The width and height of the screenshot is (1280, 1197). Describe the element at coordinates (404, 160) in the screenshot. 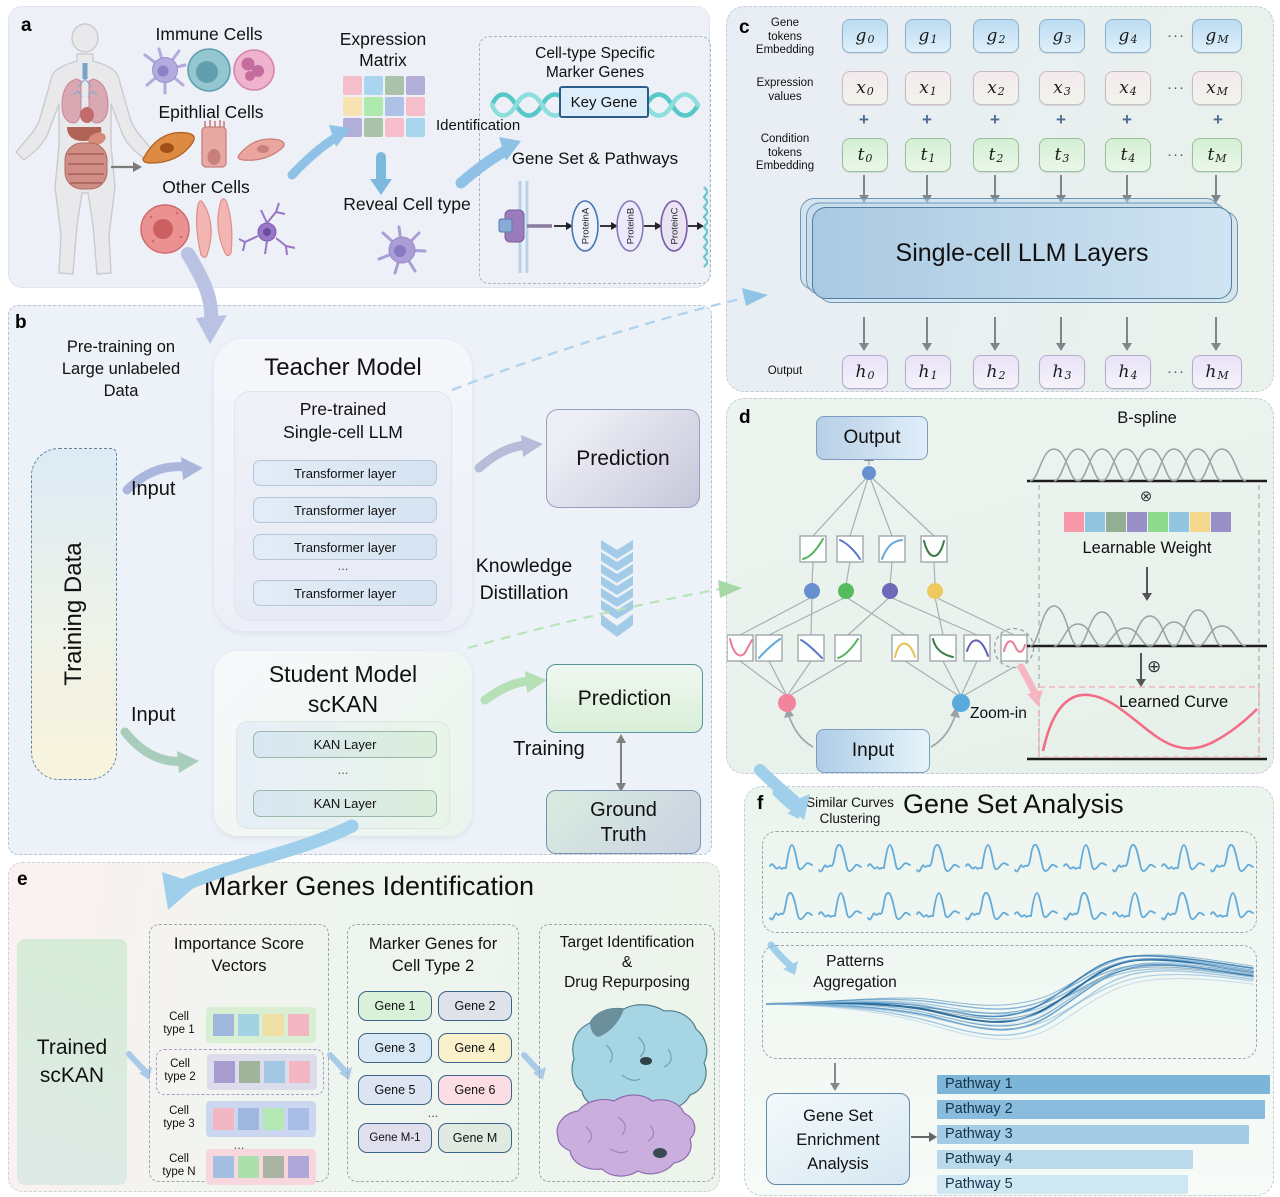

I see `panel-a-flow-arrows` at that location.